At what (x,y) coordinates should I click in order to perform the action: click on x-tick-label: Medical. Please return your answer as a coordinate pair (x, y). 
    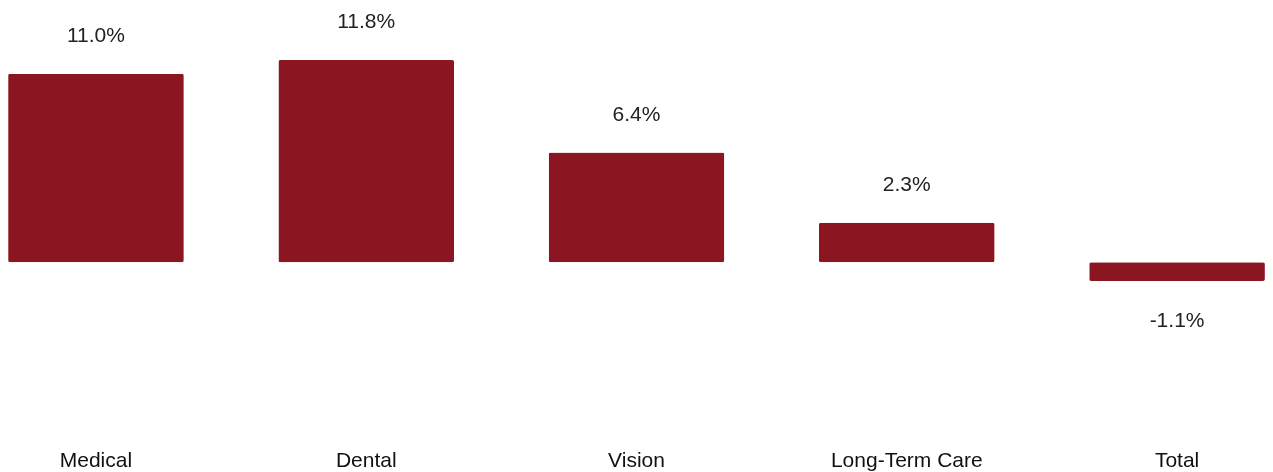
    Looking at the image, I should click on (96, 459).